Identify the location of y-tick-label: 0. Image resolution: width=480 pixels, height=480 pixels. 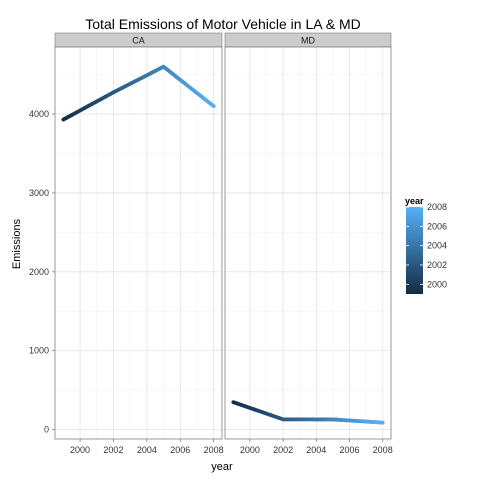
(46, 430).